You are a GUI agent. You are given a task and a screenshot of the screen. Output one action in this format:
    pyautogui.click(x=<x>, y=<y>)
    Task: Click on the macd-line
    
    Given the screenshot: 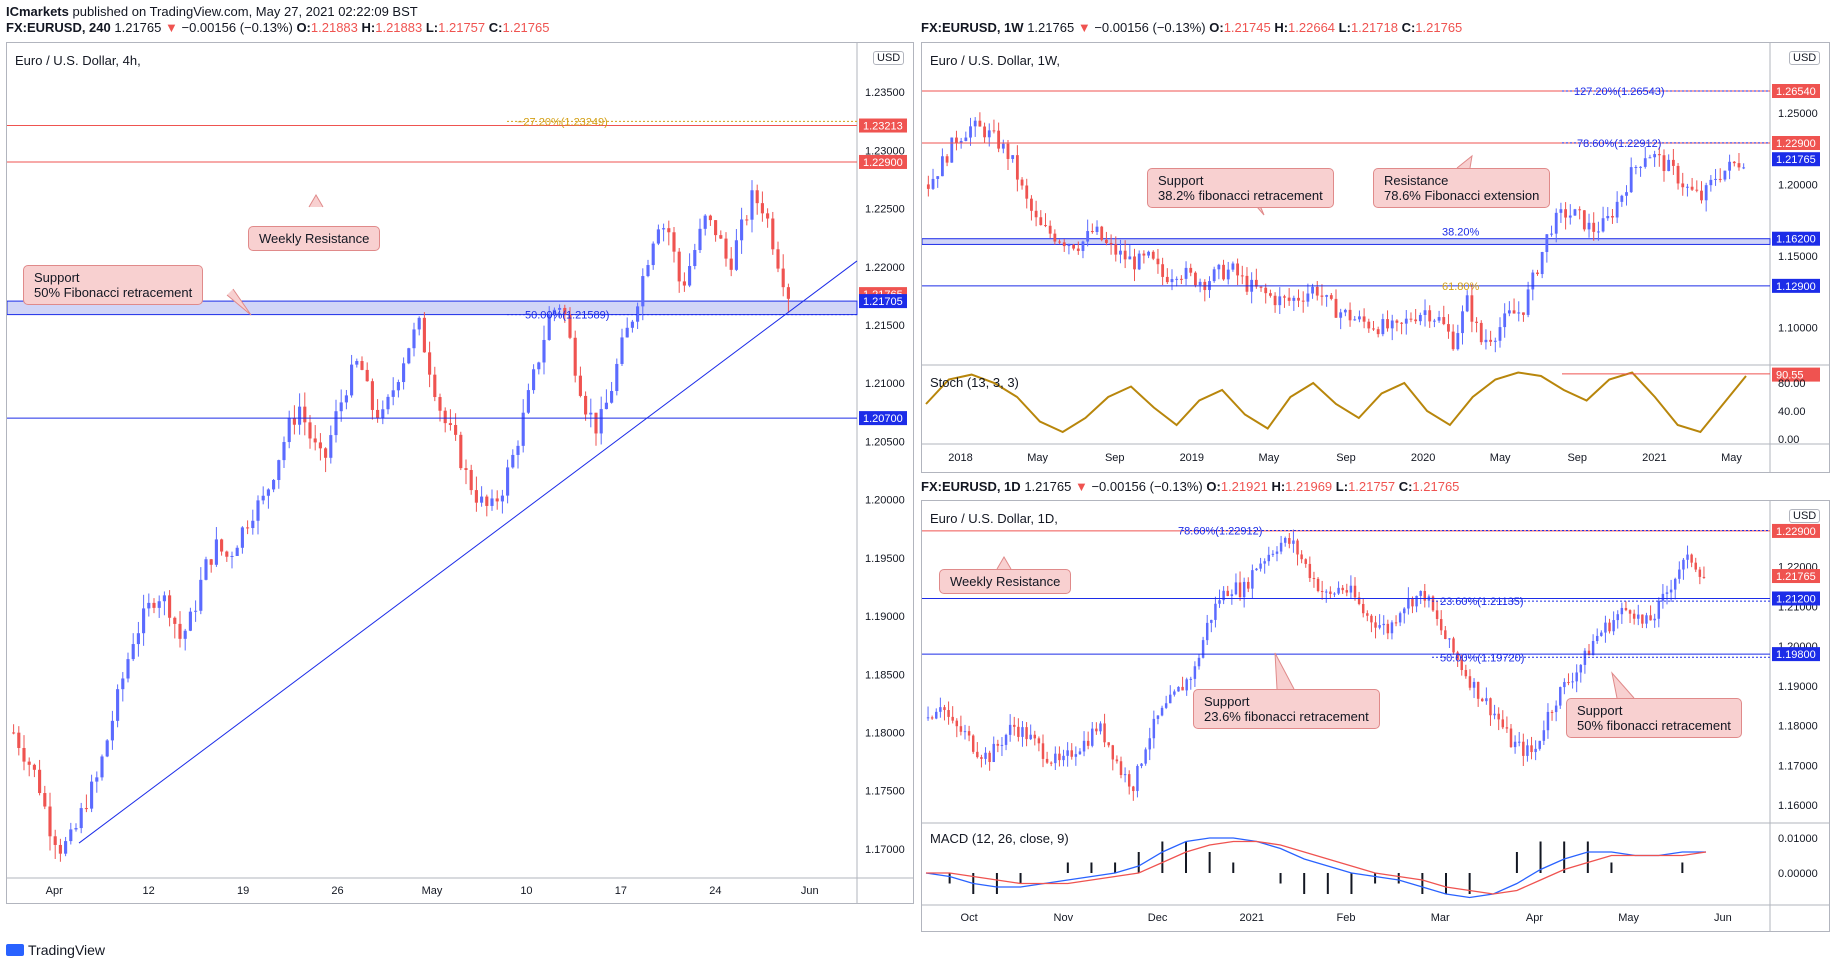 What is the action you would take?
    pyautogui.click(x=1315, y=868)
    